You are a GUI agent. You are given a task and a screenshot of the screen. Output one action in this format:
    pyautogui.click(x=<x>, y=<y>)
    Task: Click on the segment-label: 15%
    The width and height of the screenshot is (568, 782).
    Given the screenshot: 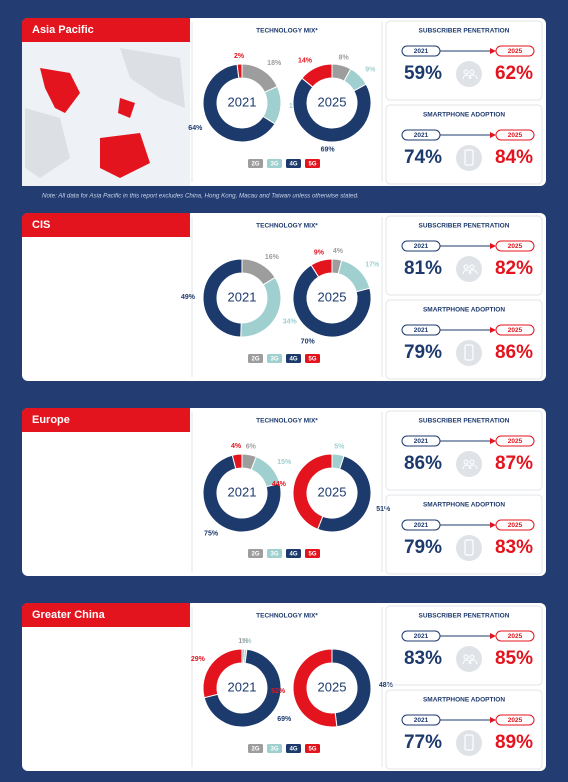 What is the action you would take?
    pyautogui.click(x=284, y=462)
    